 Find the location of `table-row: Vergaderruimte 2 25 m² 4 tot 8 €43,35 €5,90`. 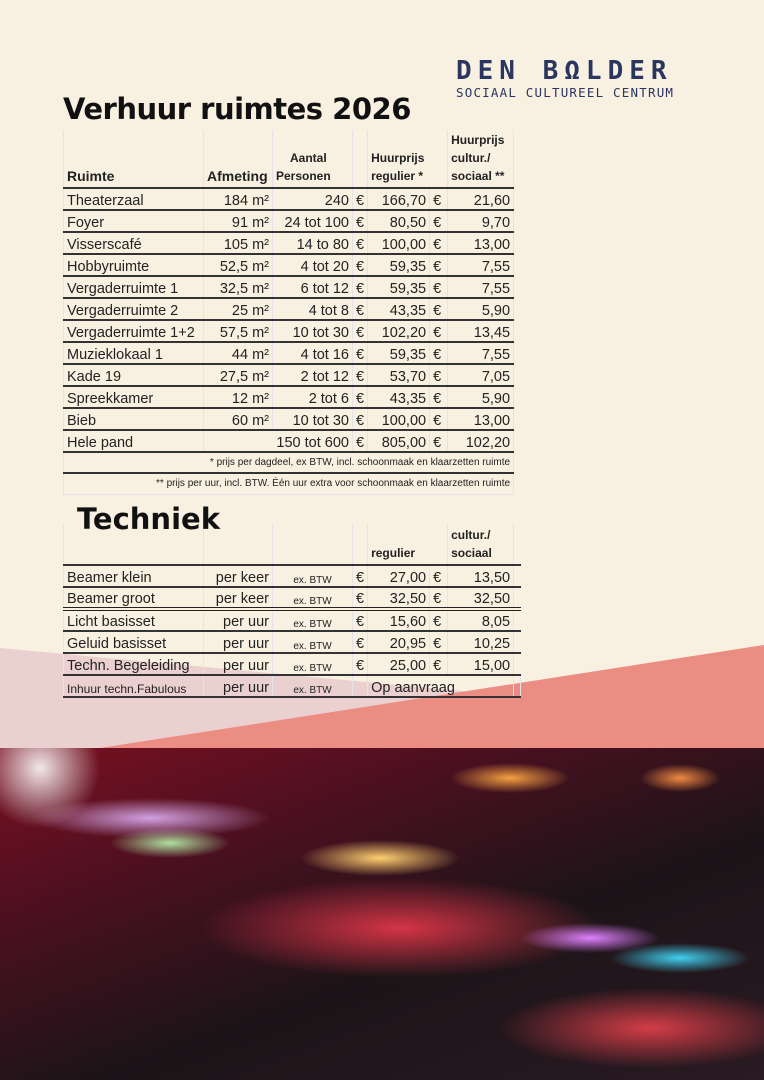

table-row: Vergaderruimte 2 25 m² 4 tot 8 €43,35 €5,90 is located at coordinates (289, 309).